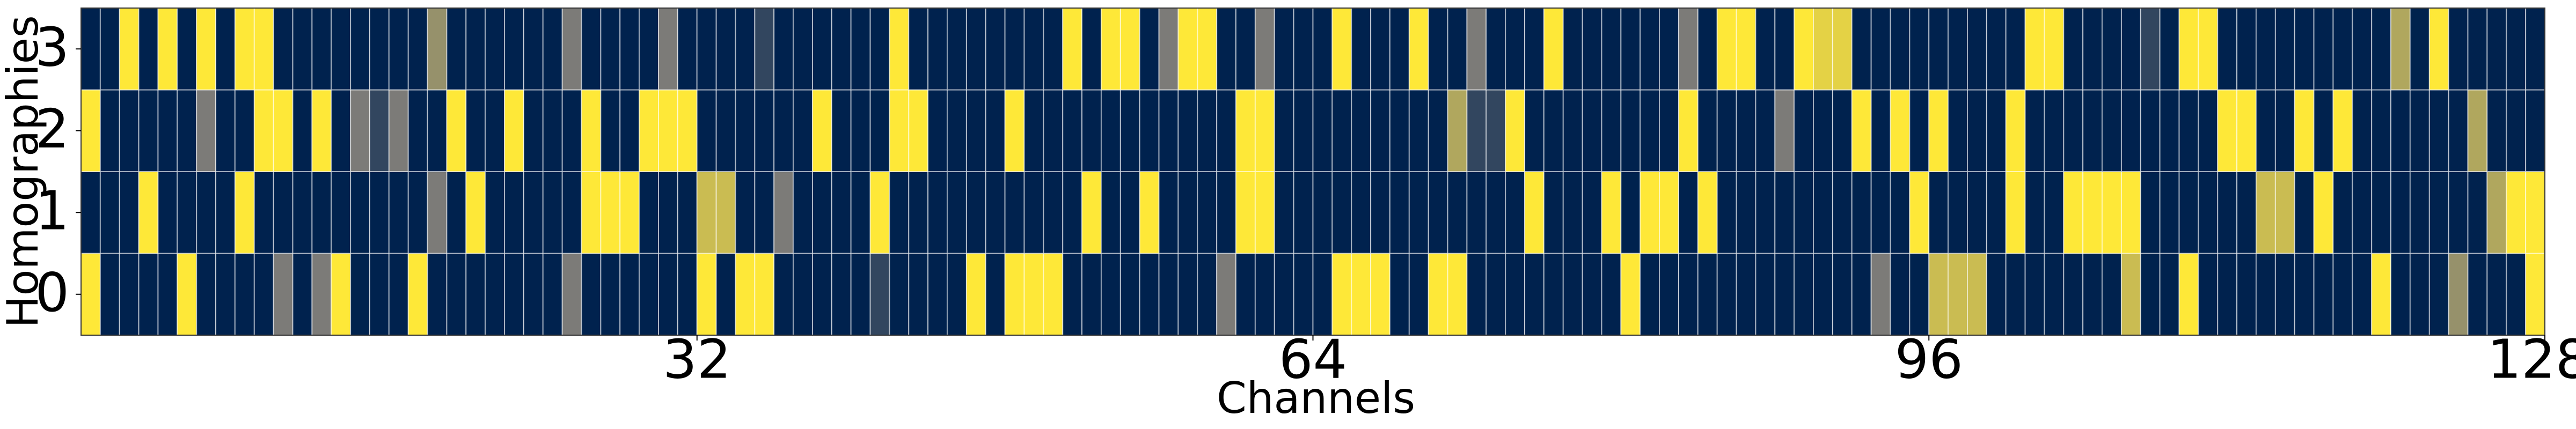  I want to click on x-axis-label: Channels, so click(1316, 398).